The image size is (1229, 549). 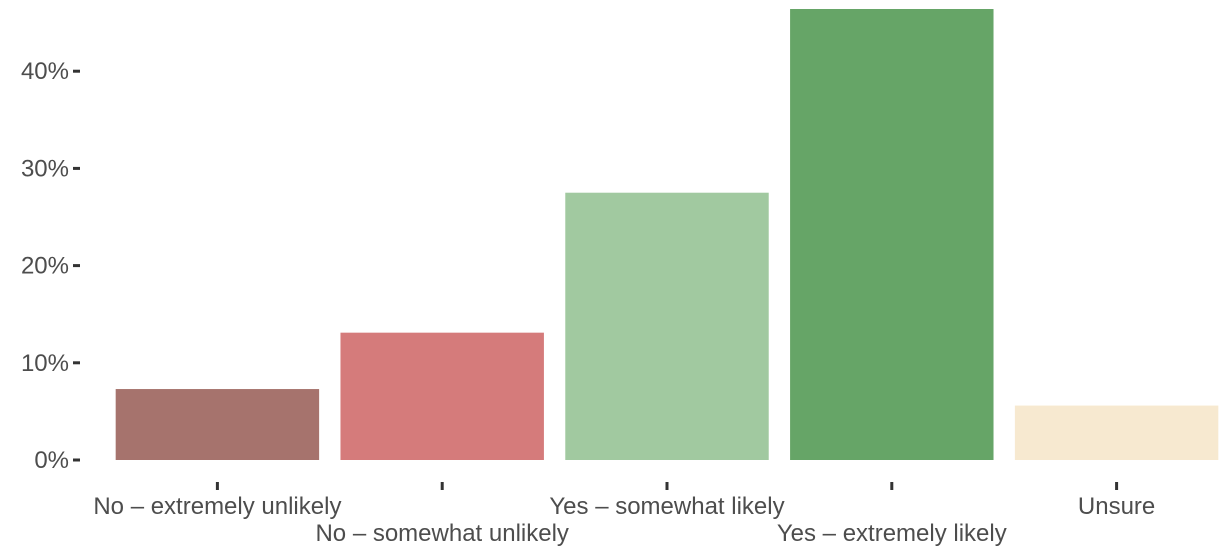 I want to click on y-tick-label: 0%, so click(x=51, y=460).